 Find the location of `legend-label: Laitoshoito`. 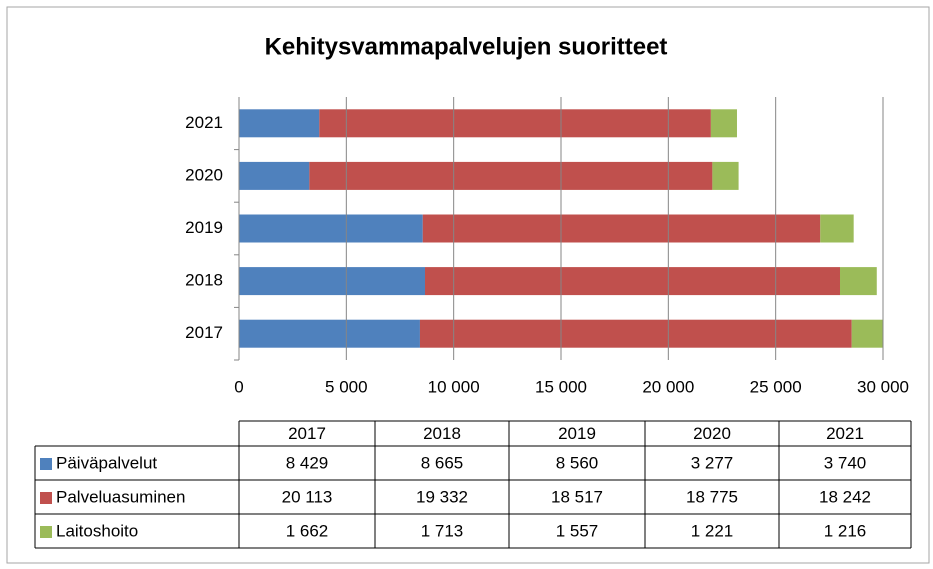

legend-label: Laitoshoito is located at coordinates (97, 530).